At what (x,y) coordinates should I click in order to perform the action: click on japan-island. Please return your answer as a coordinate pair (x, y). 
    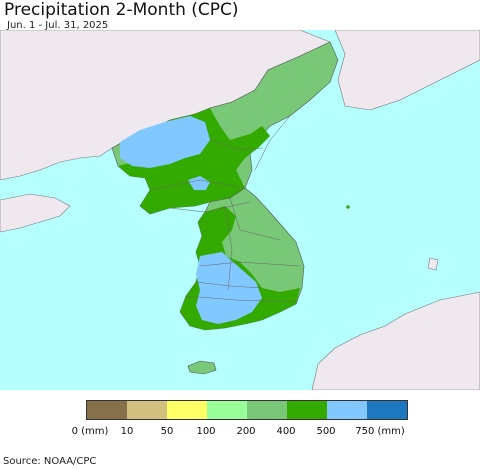
    Looking at the image, I should click on (433, 264).